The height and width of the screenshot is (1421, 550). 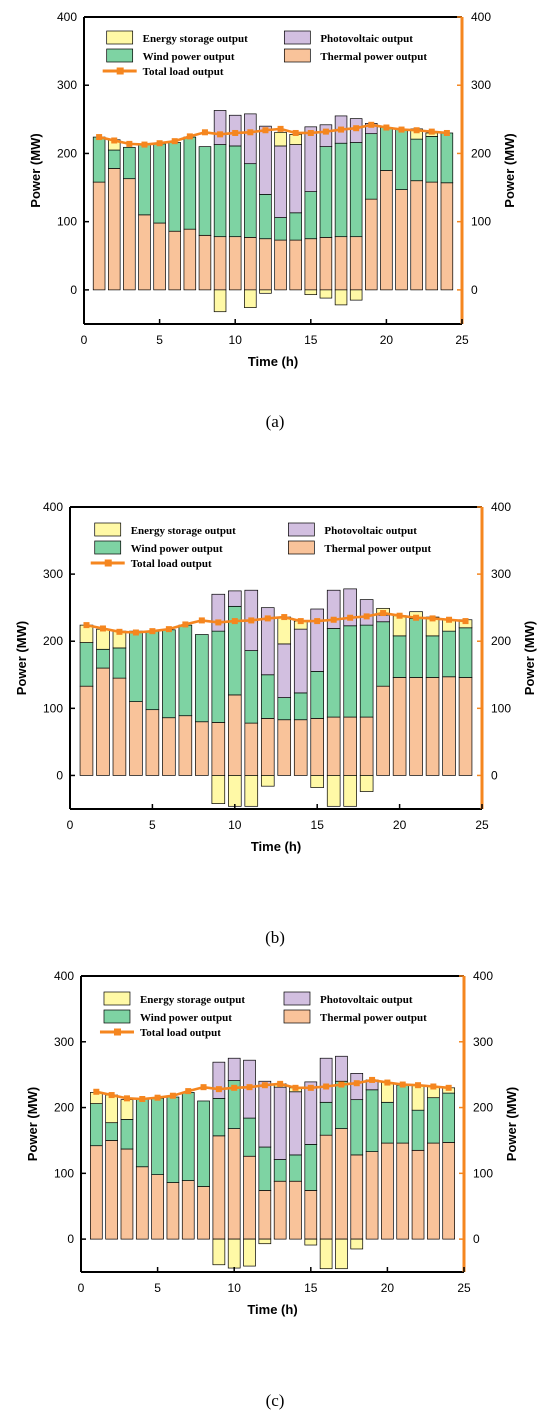 I want to click on legend-label-storage: Energy storage output, so click(x=195, y=39).